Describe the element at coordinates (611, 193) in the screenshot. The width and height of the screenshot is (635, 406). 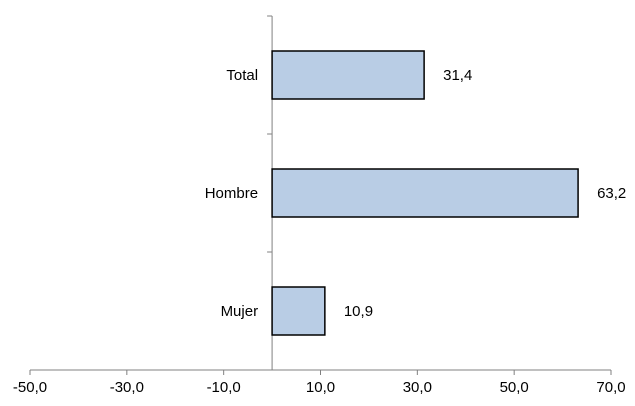
I see `data-label: 63,2` at that location.